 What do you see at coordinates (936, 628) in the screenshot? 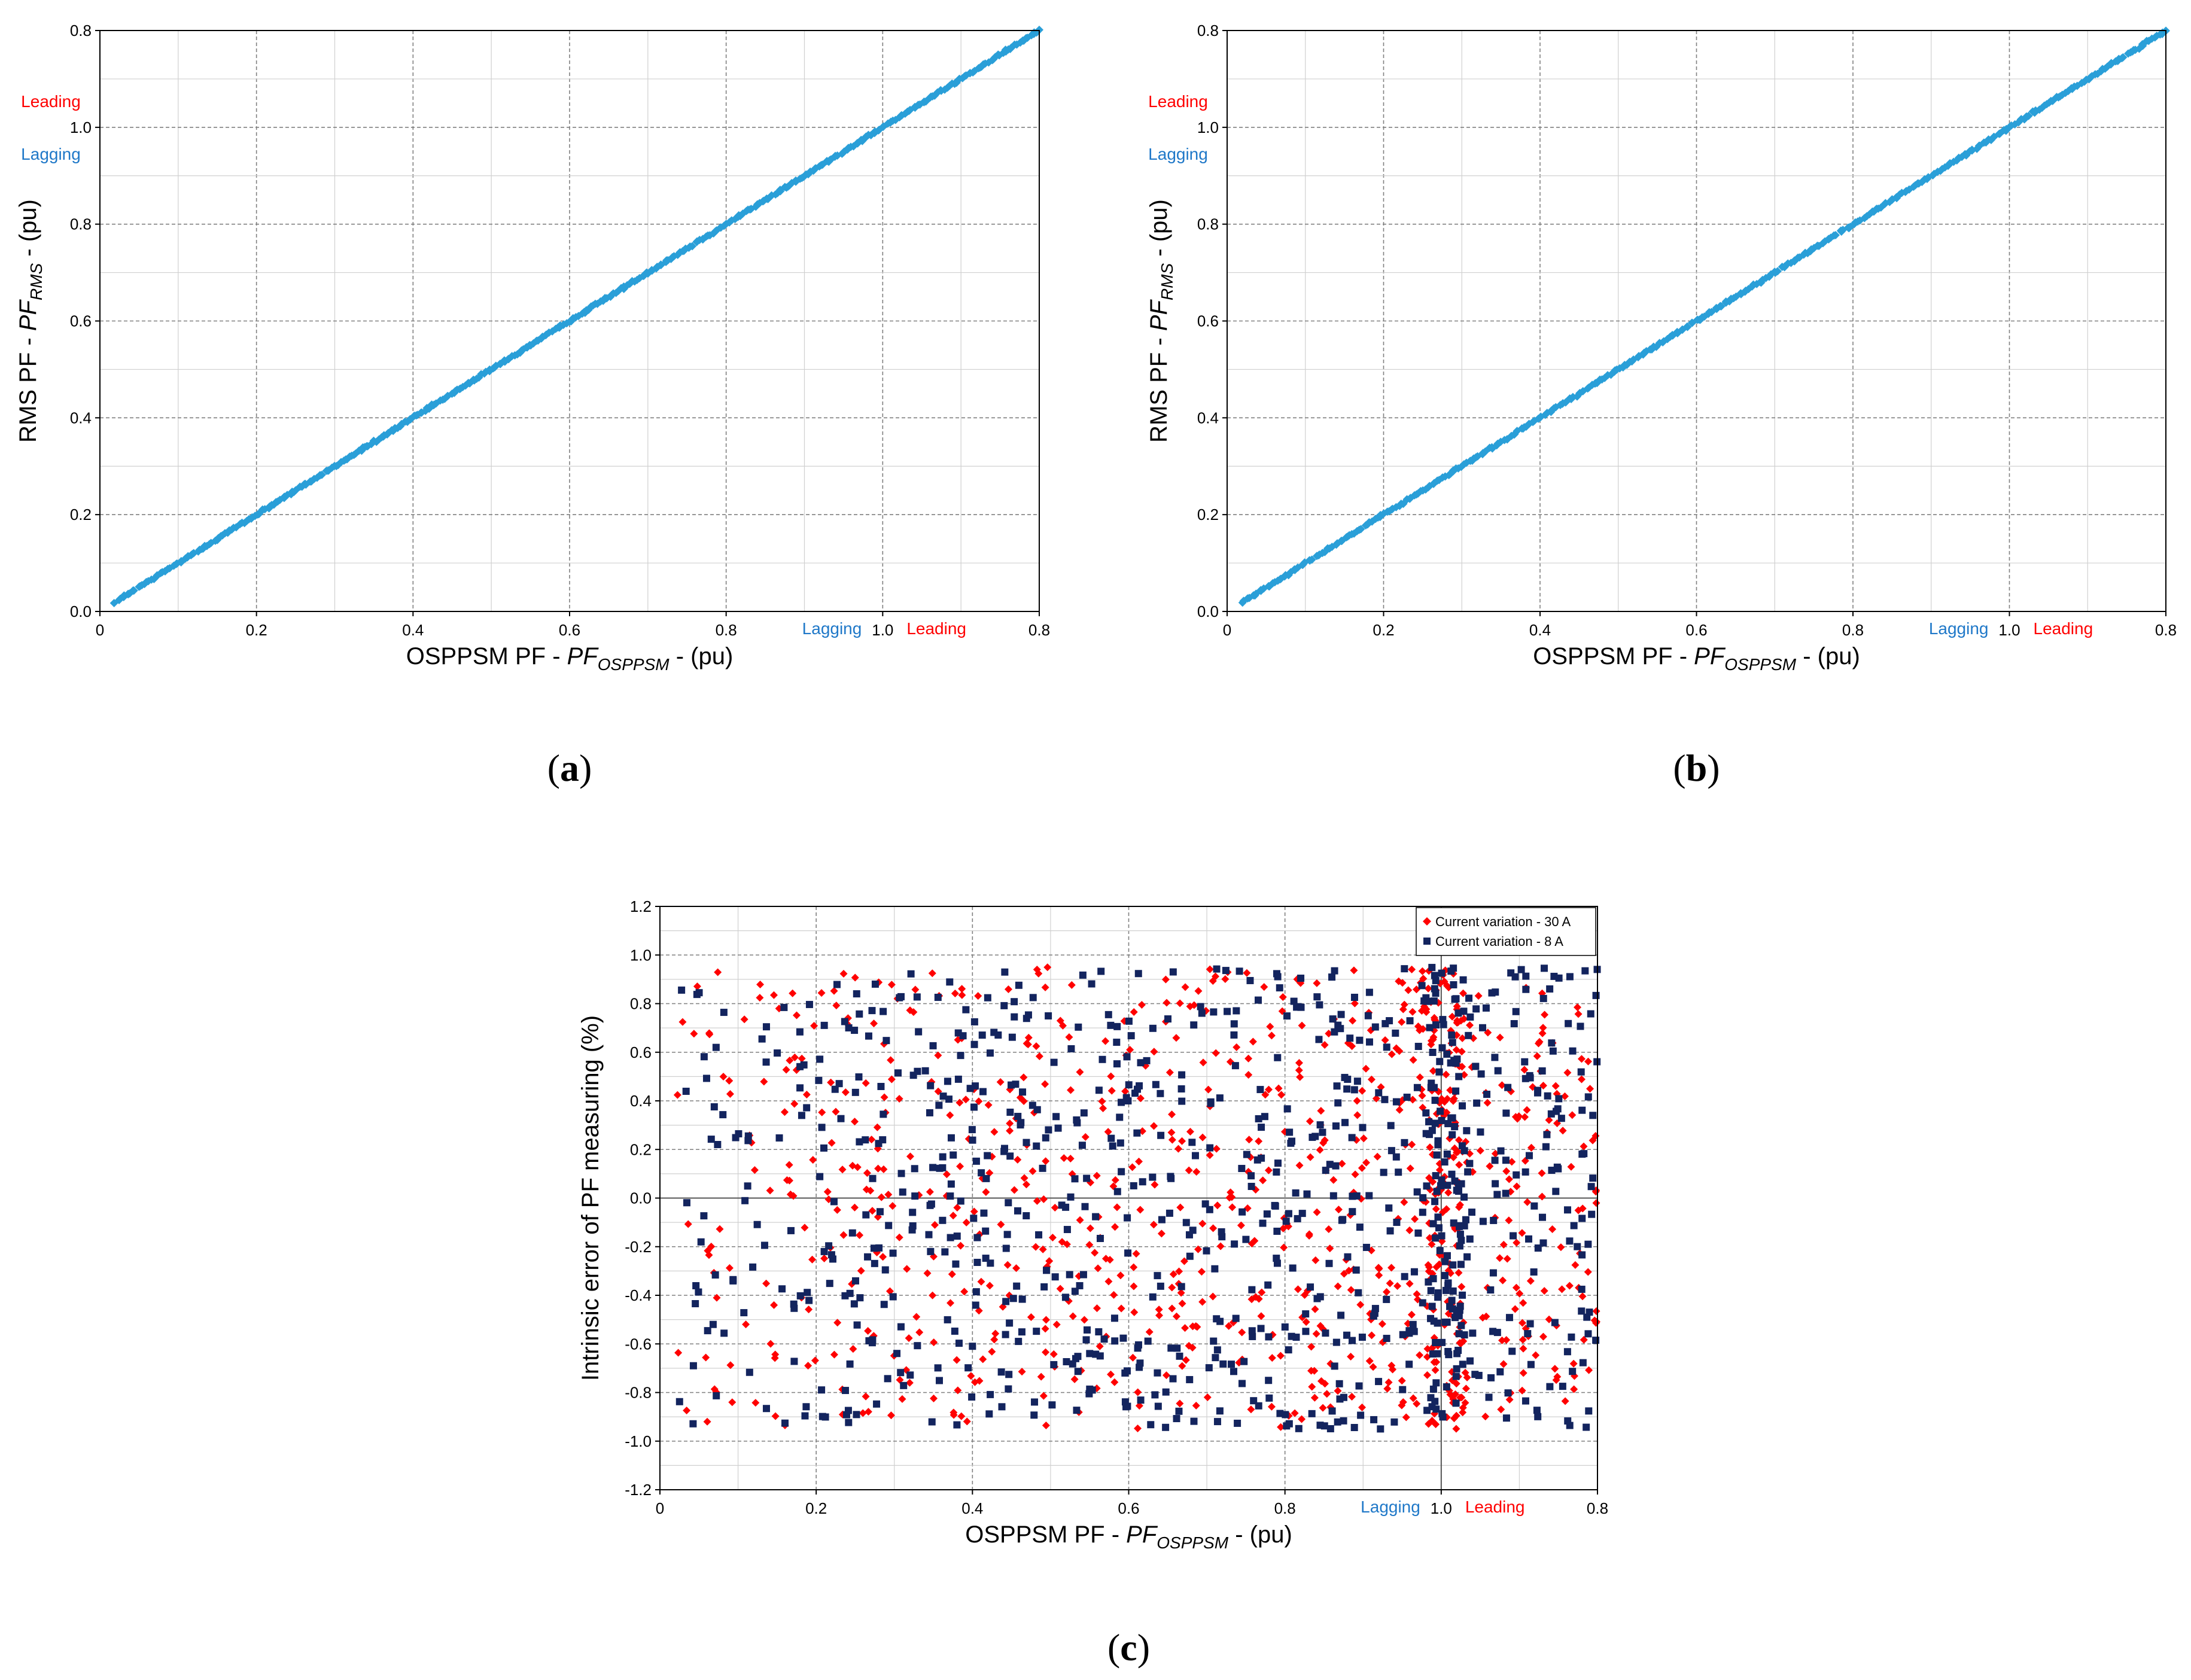
I see `chart-a-x-leading-label: Leading` at bounding box center [936, 628].